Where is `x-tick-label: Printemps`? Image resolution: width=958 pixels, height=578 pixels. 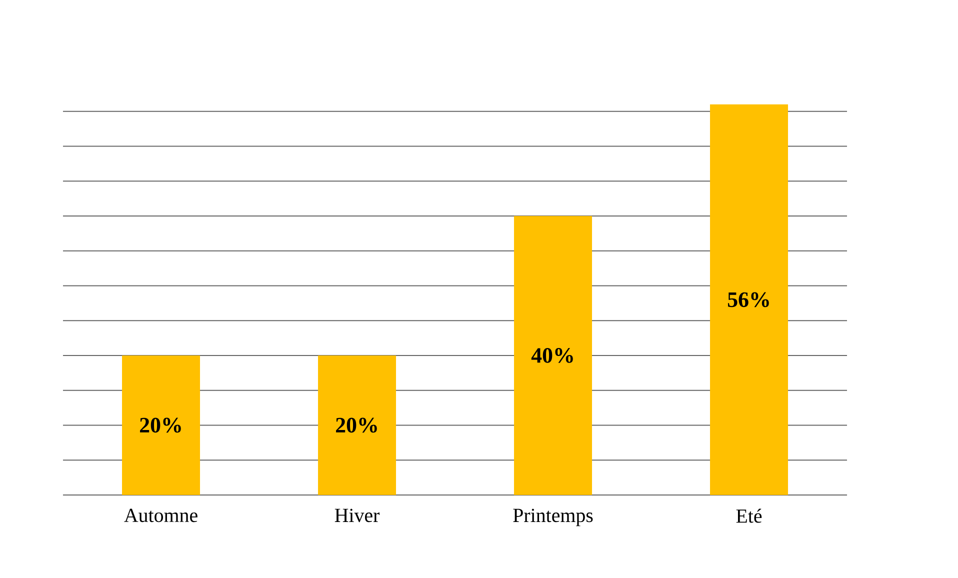
x-tick-label: Printemps is located at coordinates (553, 517).